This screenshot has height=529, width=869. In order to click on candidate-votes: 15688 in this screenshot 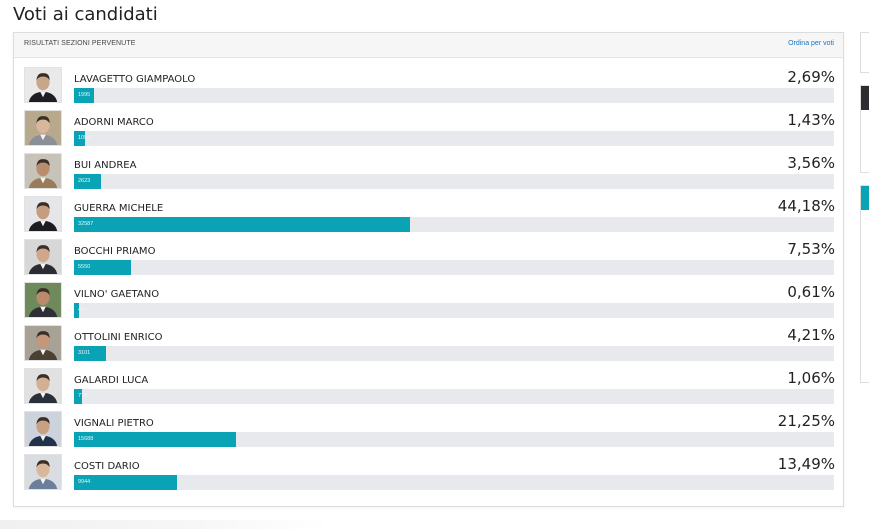, I will do `click(86, 439)`.